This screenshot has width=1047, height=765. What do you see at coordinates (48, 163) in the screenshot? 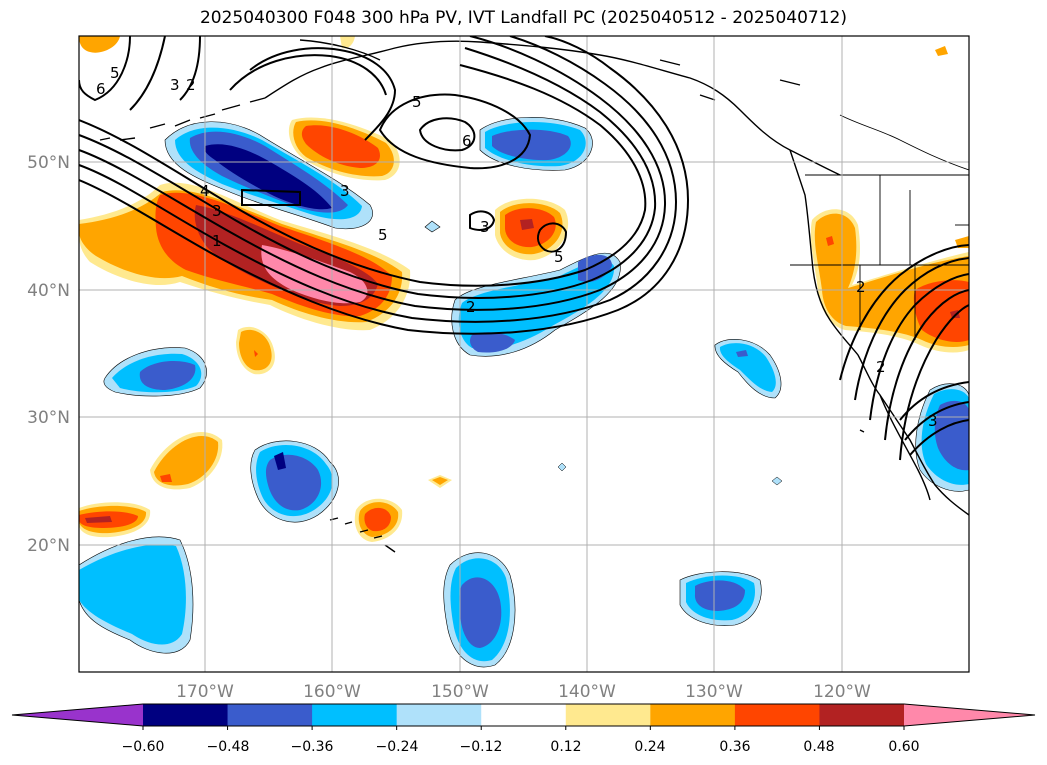
I see `lat-label-50n: 50°N` at bounding box center [48, 163].